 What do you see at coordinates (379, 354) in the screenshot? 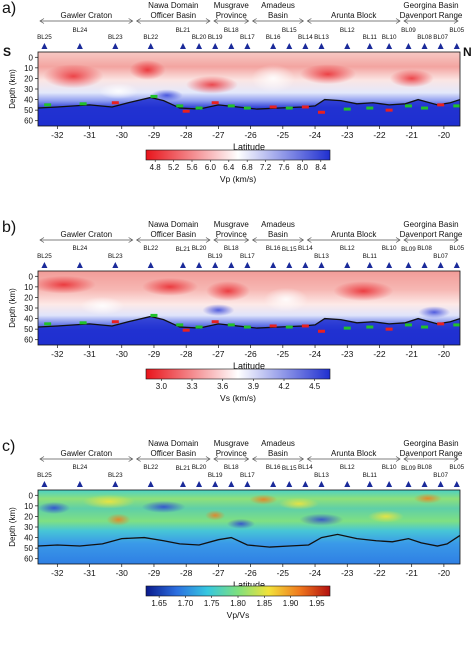
I see `x-tick-label: -22` at bounding box center [379, 354].